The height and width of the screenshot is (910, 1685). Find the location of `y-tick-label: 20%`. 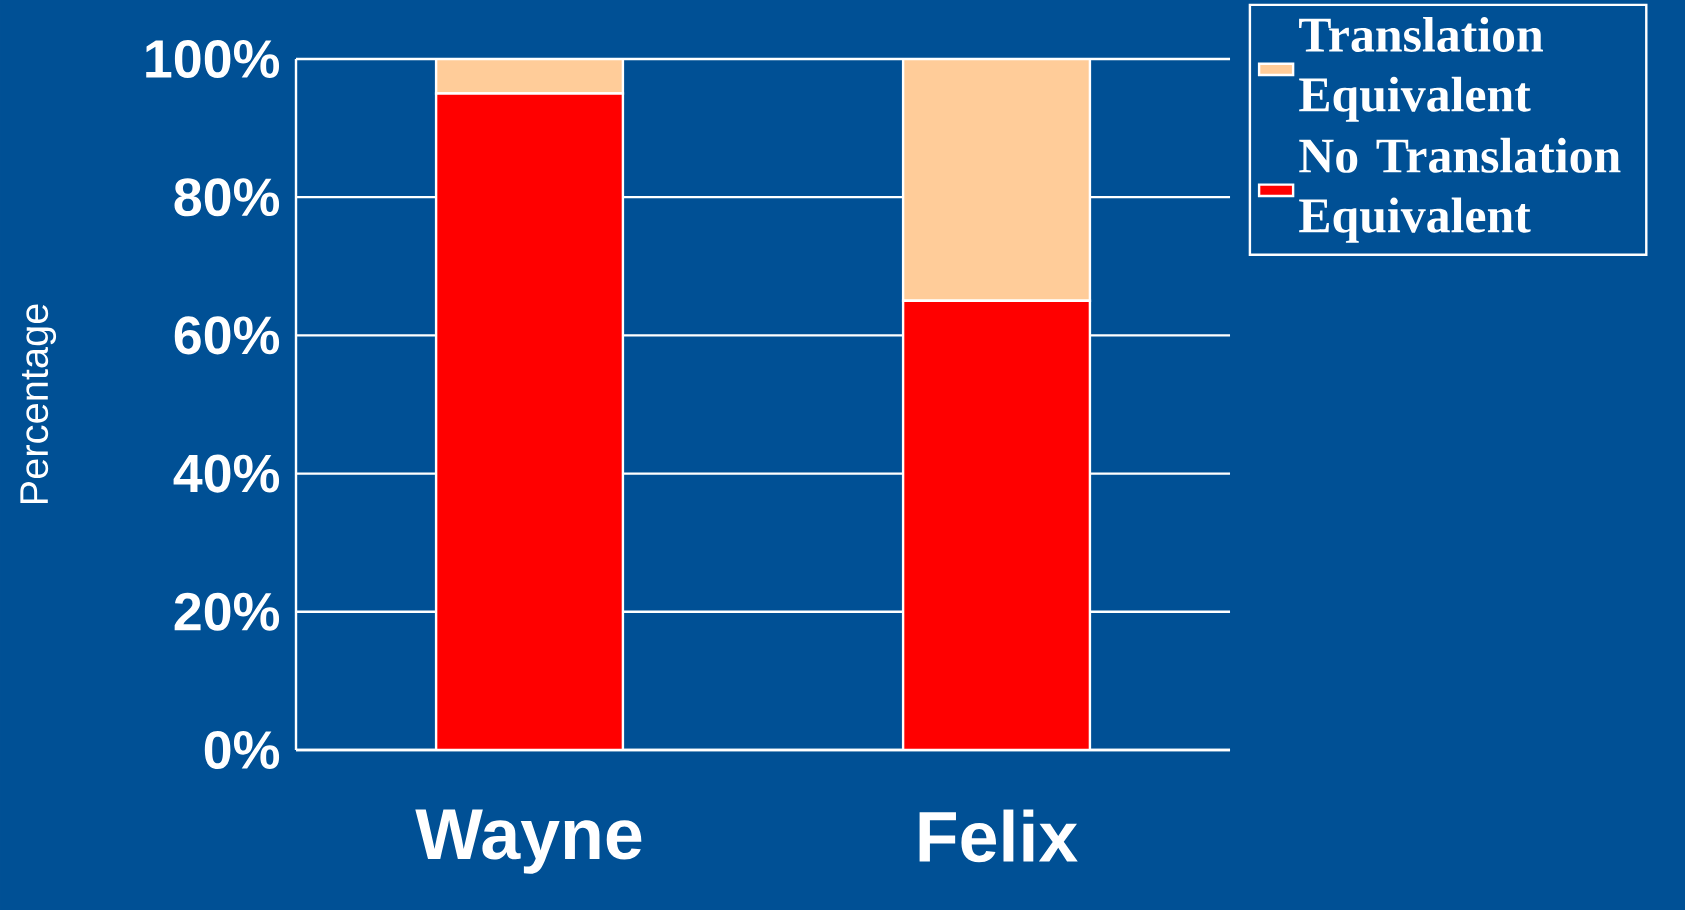

y-tick-label: 20% is located at coordinates (227, 611).